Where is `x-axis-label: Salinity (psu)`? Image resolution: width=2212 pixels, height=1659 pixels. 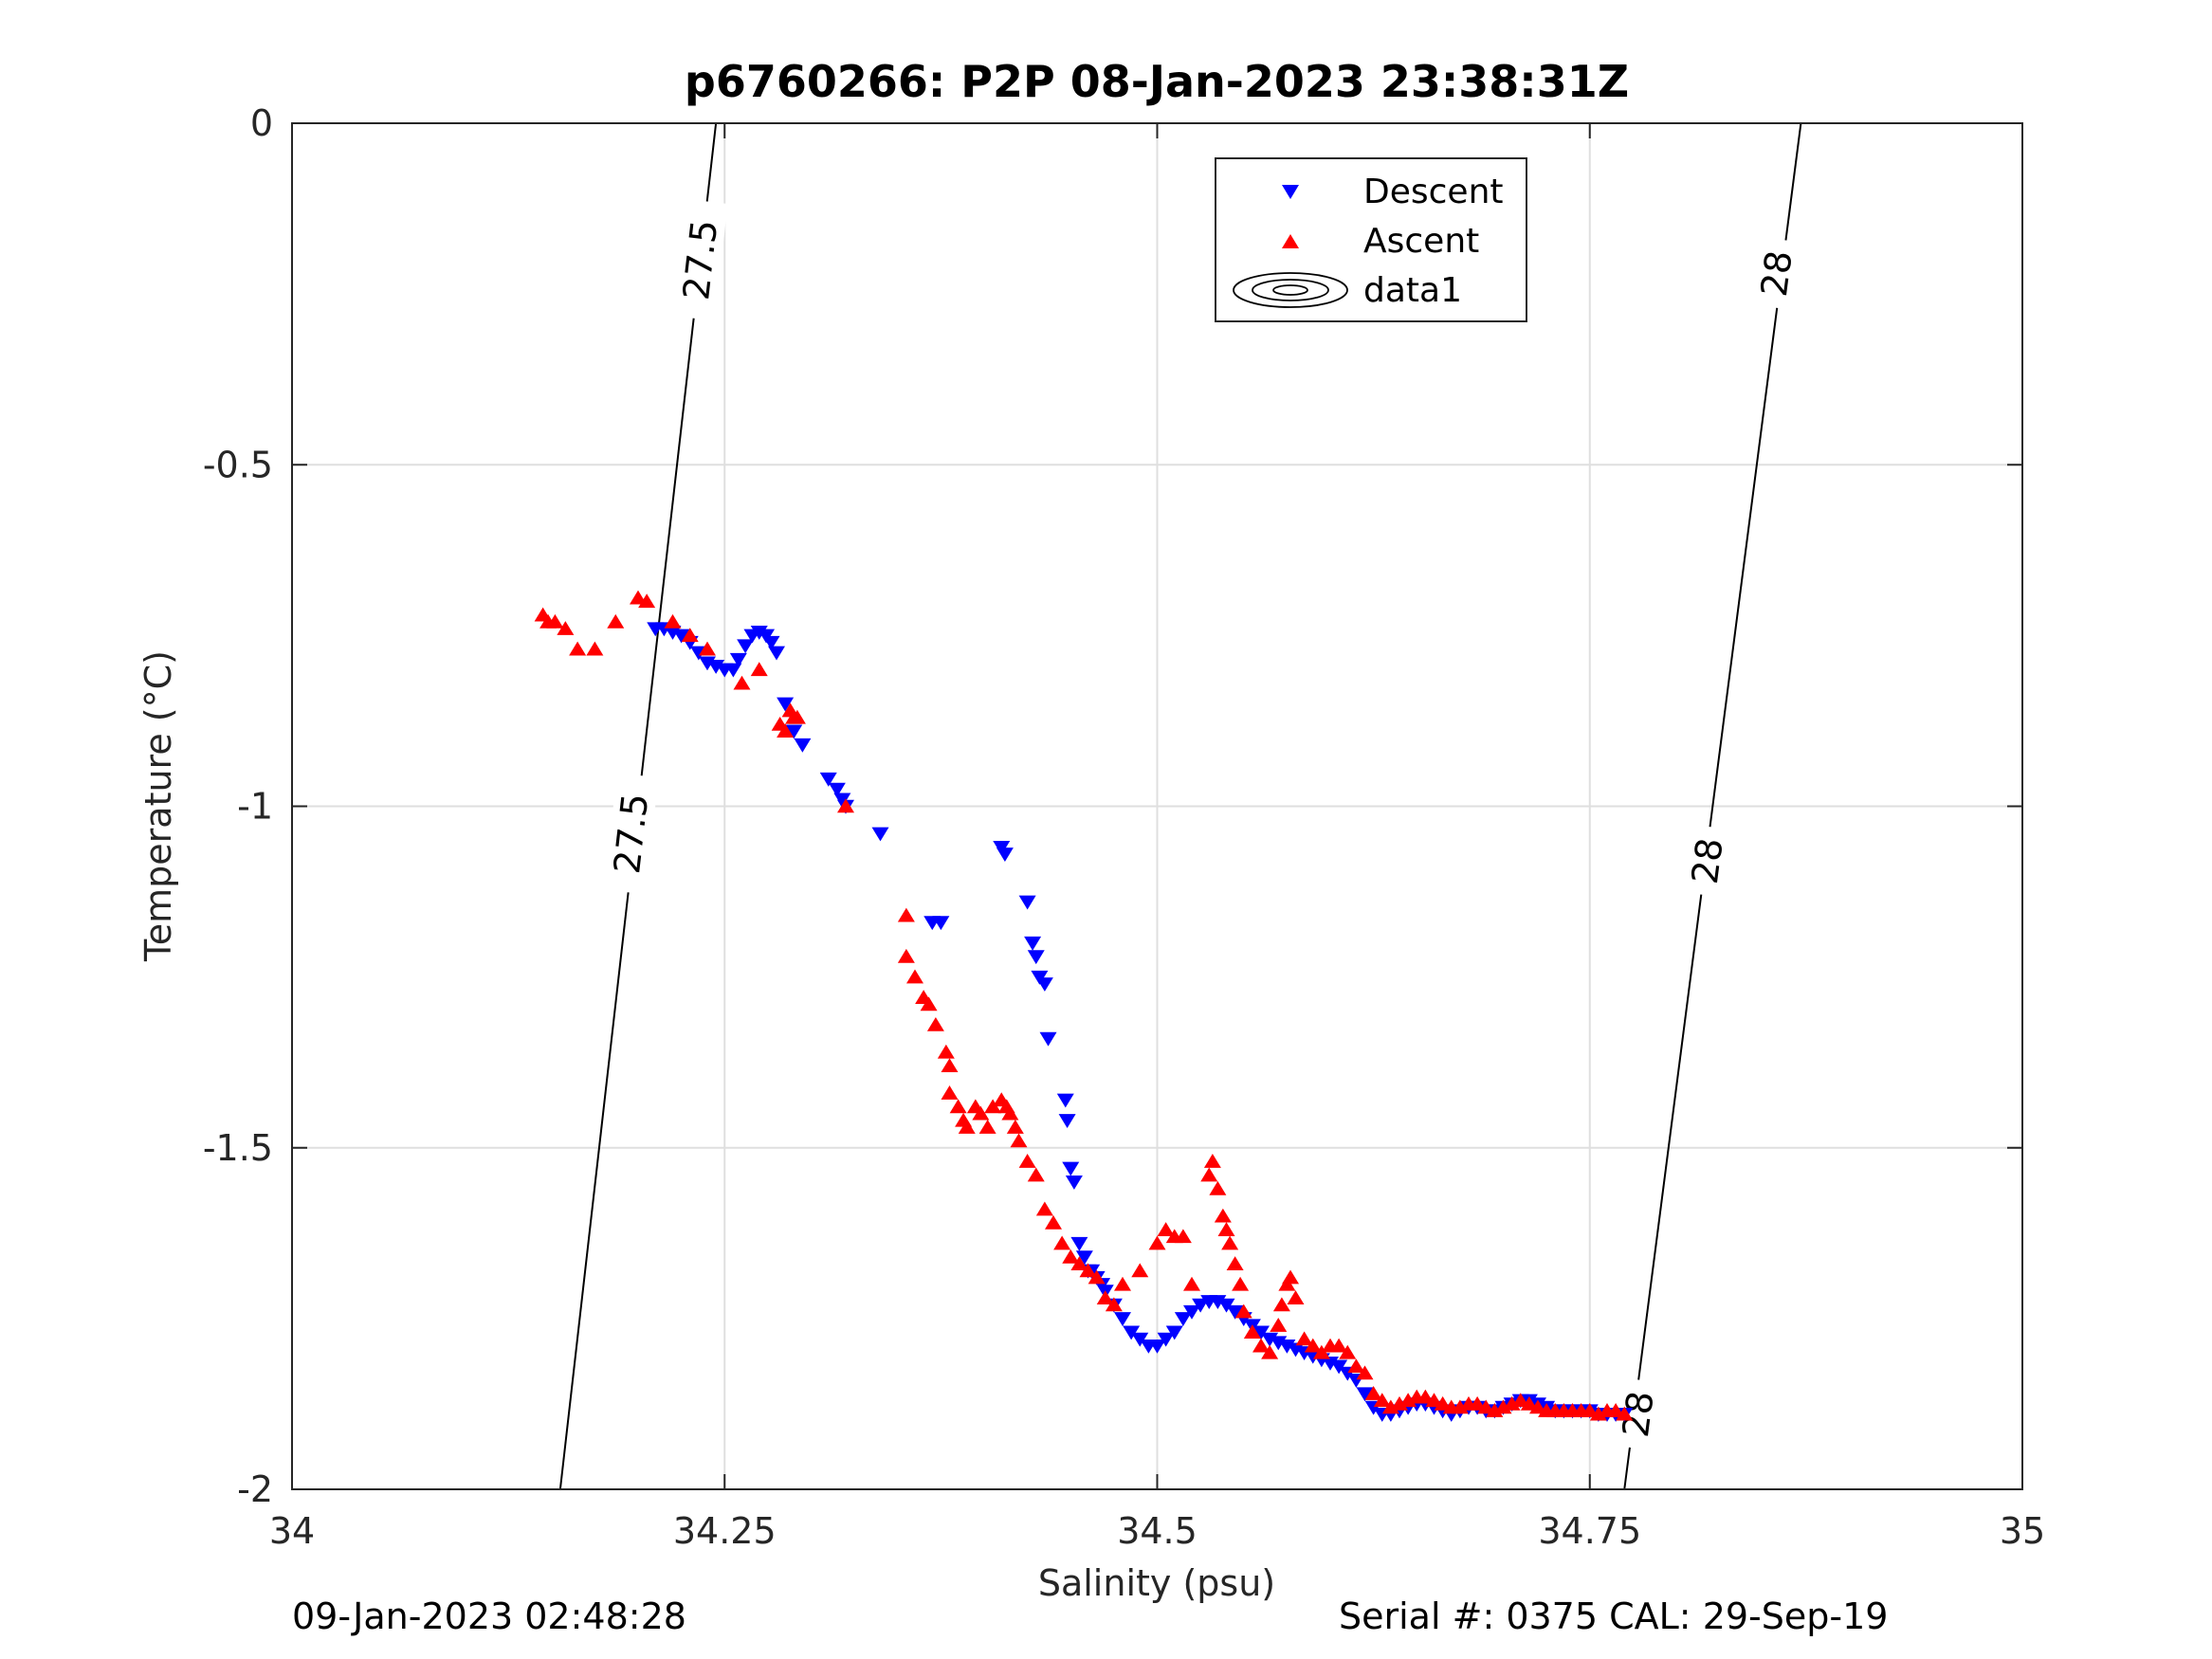
x-axis-label: Salinity (psu) is located at coordinates (1156, 1583).